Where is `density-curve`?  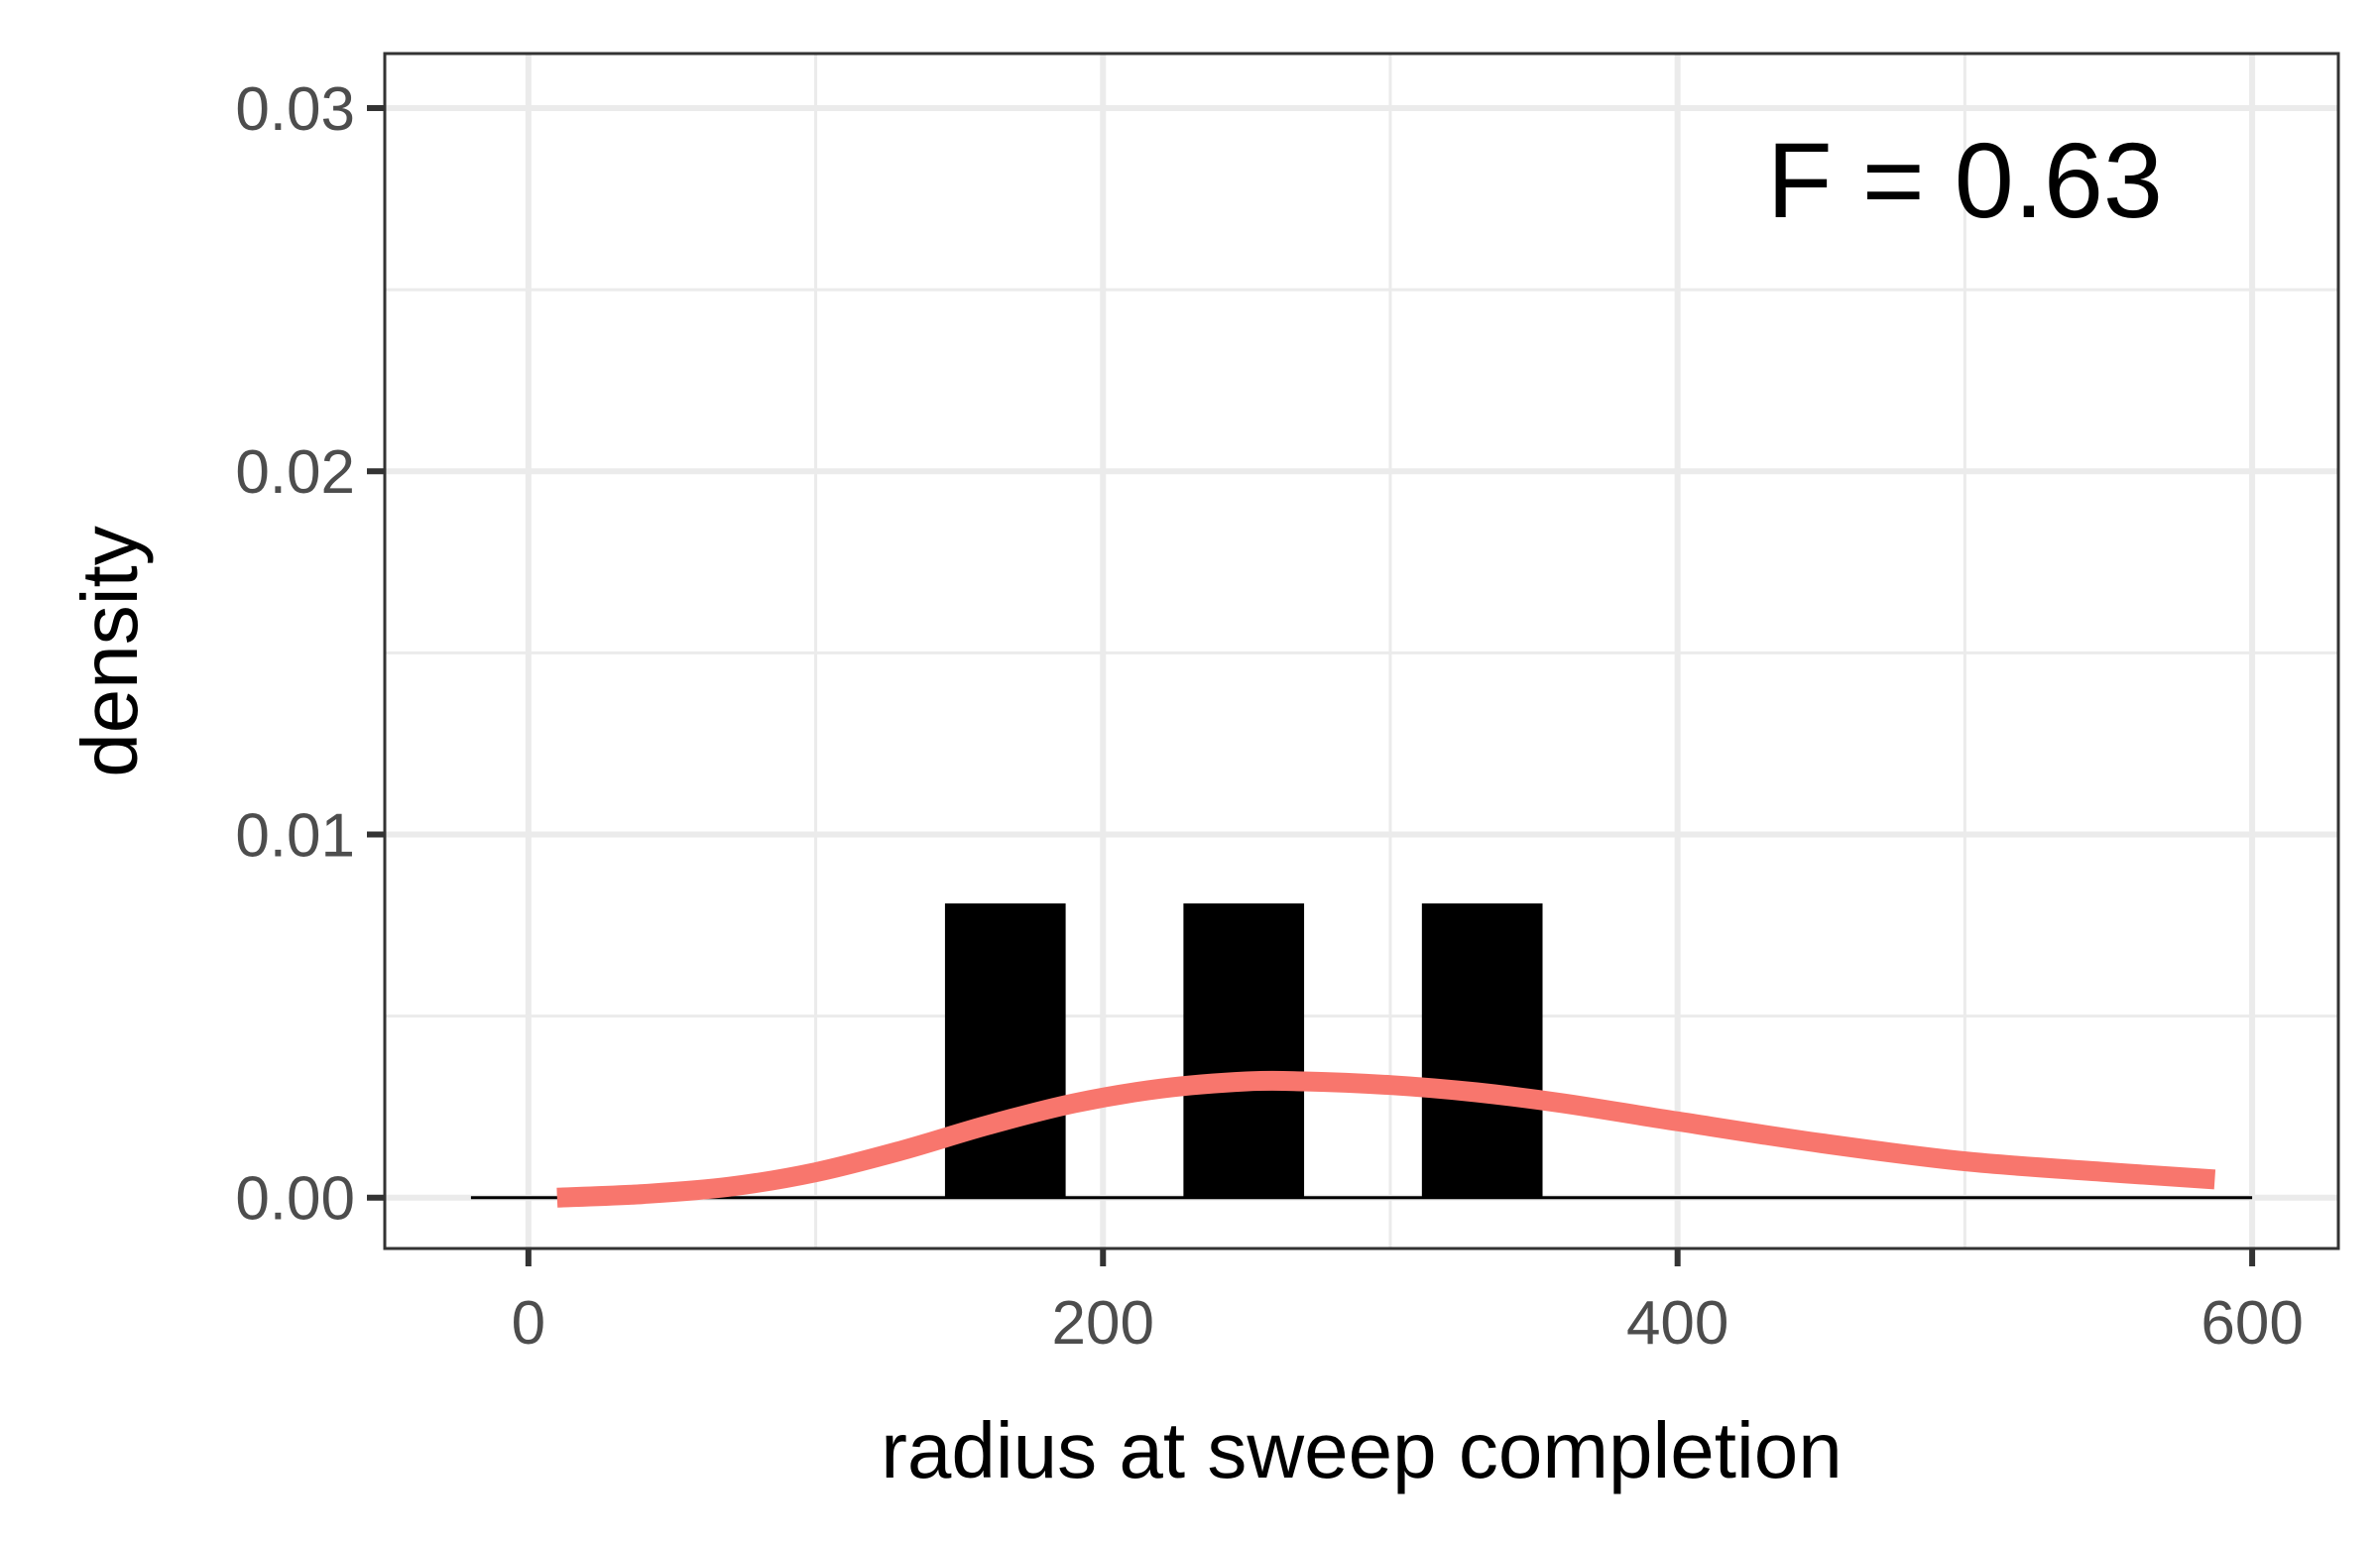 density-curve is located at coordinates (1386, 1139).